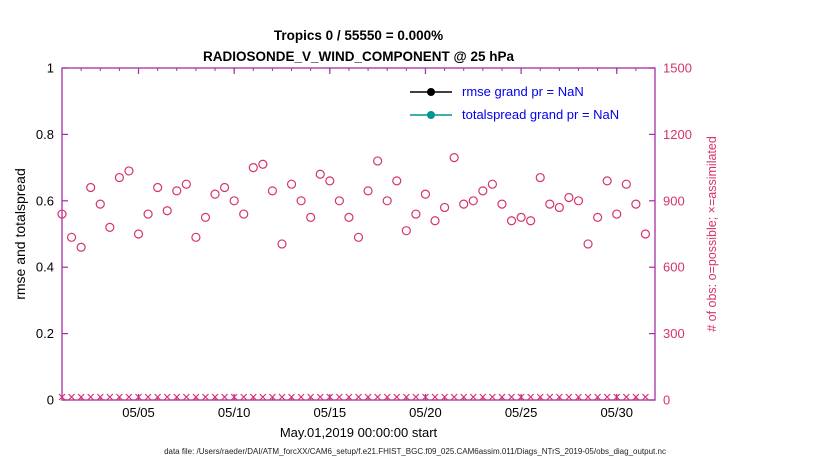  I want to click on left-y-tick-label: 0.2, so click(45, 333).